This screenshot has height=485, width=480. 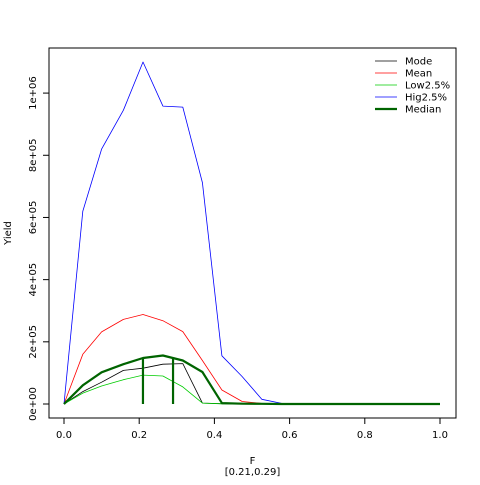 I want to click on legend-label: Mean, so click(x=418, y=74).